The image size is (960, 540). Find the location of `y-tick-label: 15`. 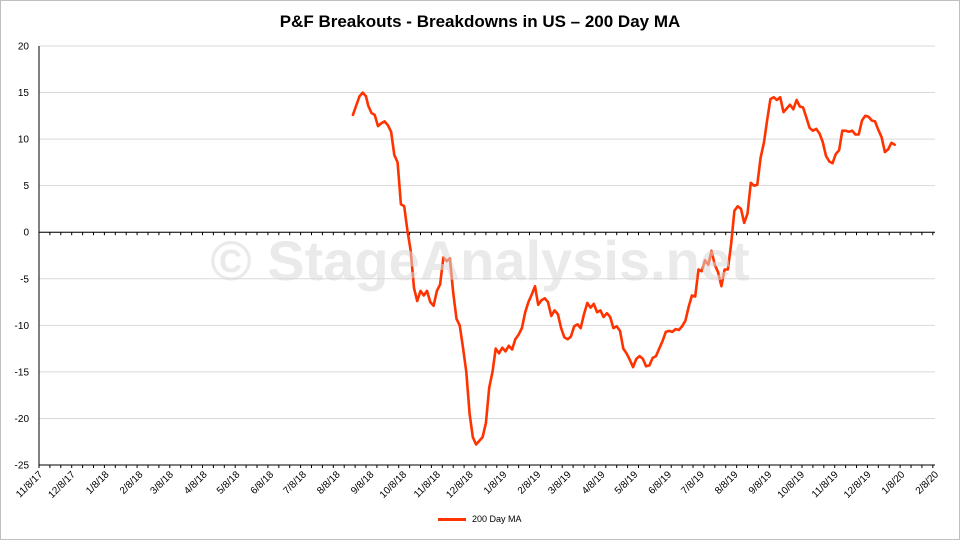

y-tick-label: 15 is located at coordinates (24, 93).